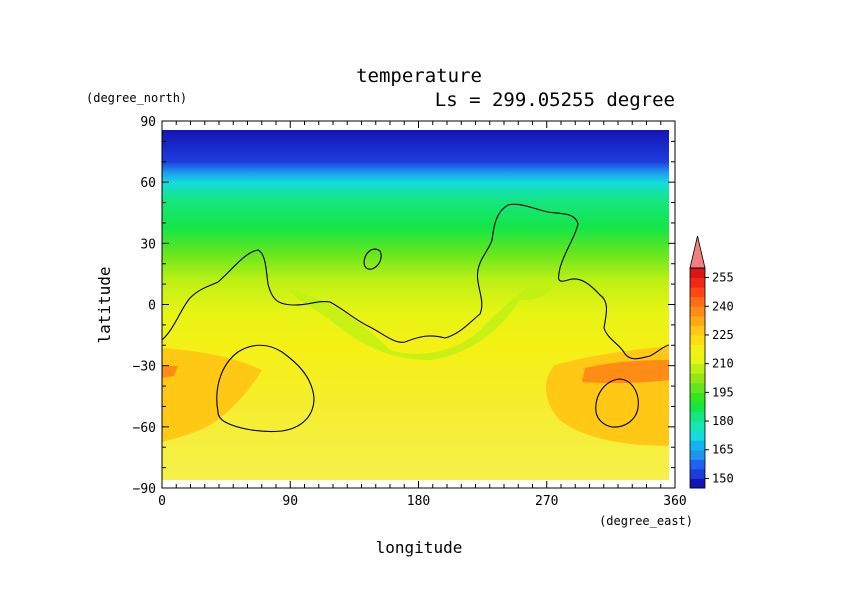 The image size is (842, 595). Describe the element at coordinates (419, 76) in the screenshot. I see `chart-title: temperature` at that location.